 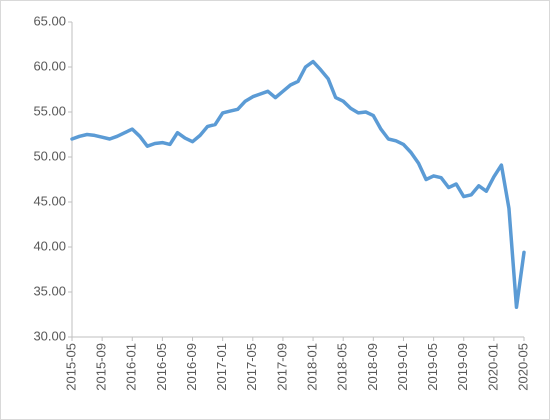 What do you see at coordinates (49, 290) in the screenshot?
I see `y-tick-label: 35.00` at bounding box center [49, 290].